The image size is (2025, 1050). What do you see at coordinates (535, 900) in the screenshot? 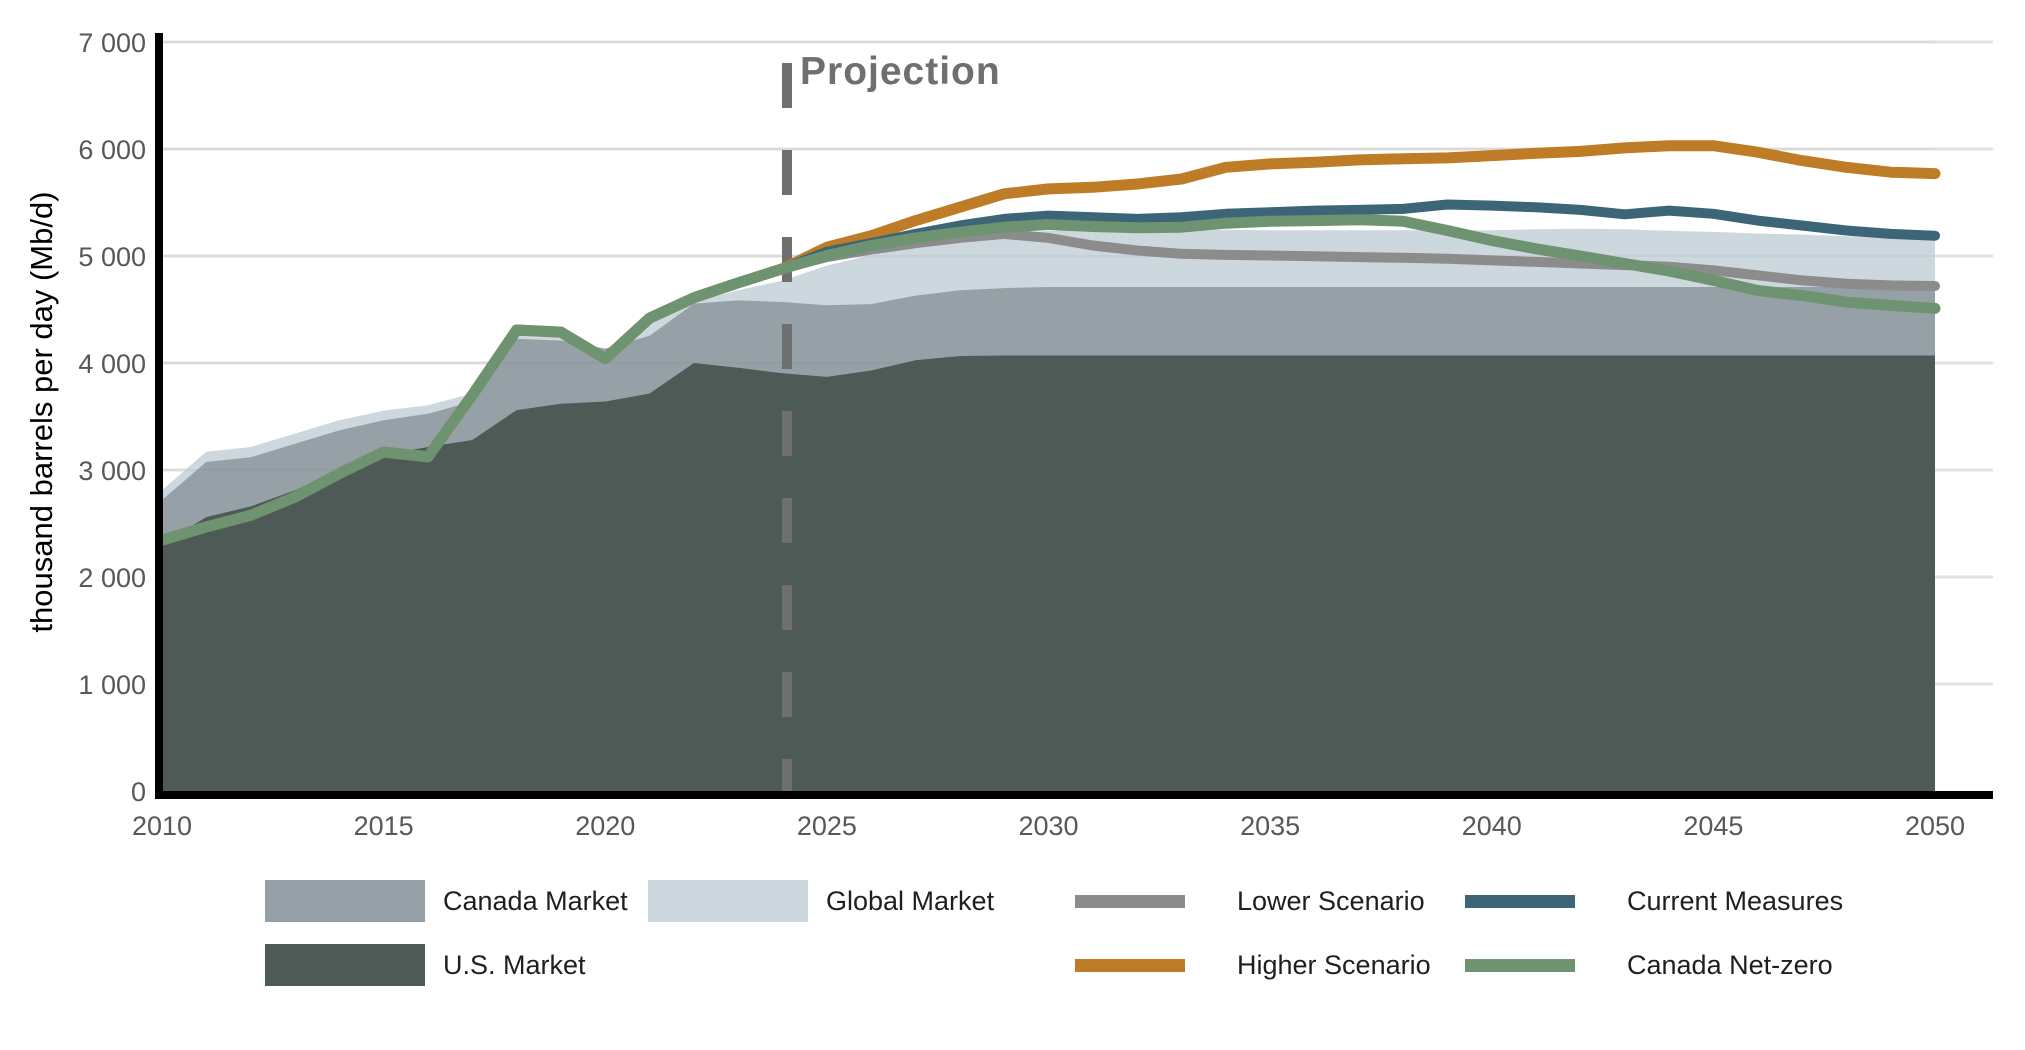
I see `legend-label-canada-market: Canada Market` at bounding box center [535, 900].